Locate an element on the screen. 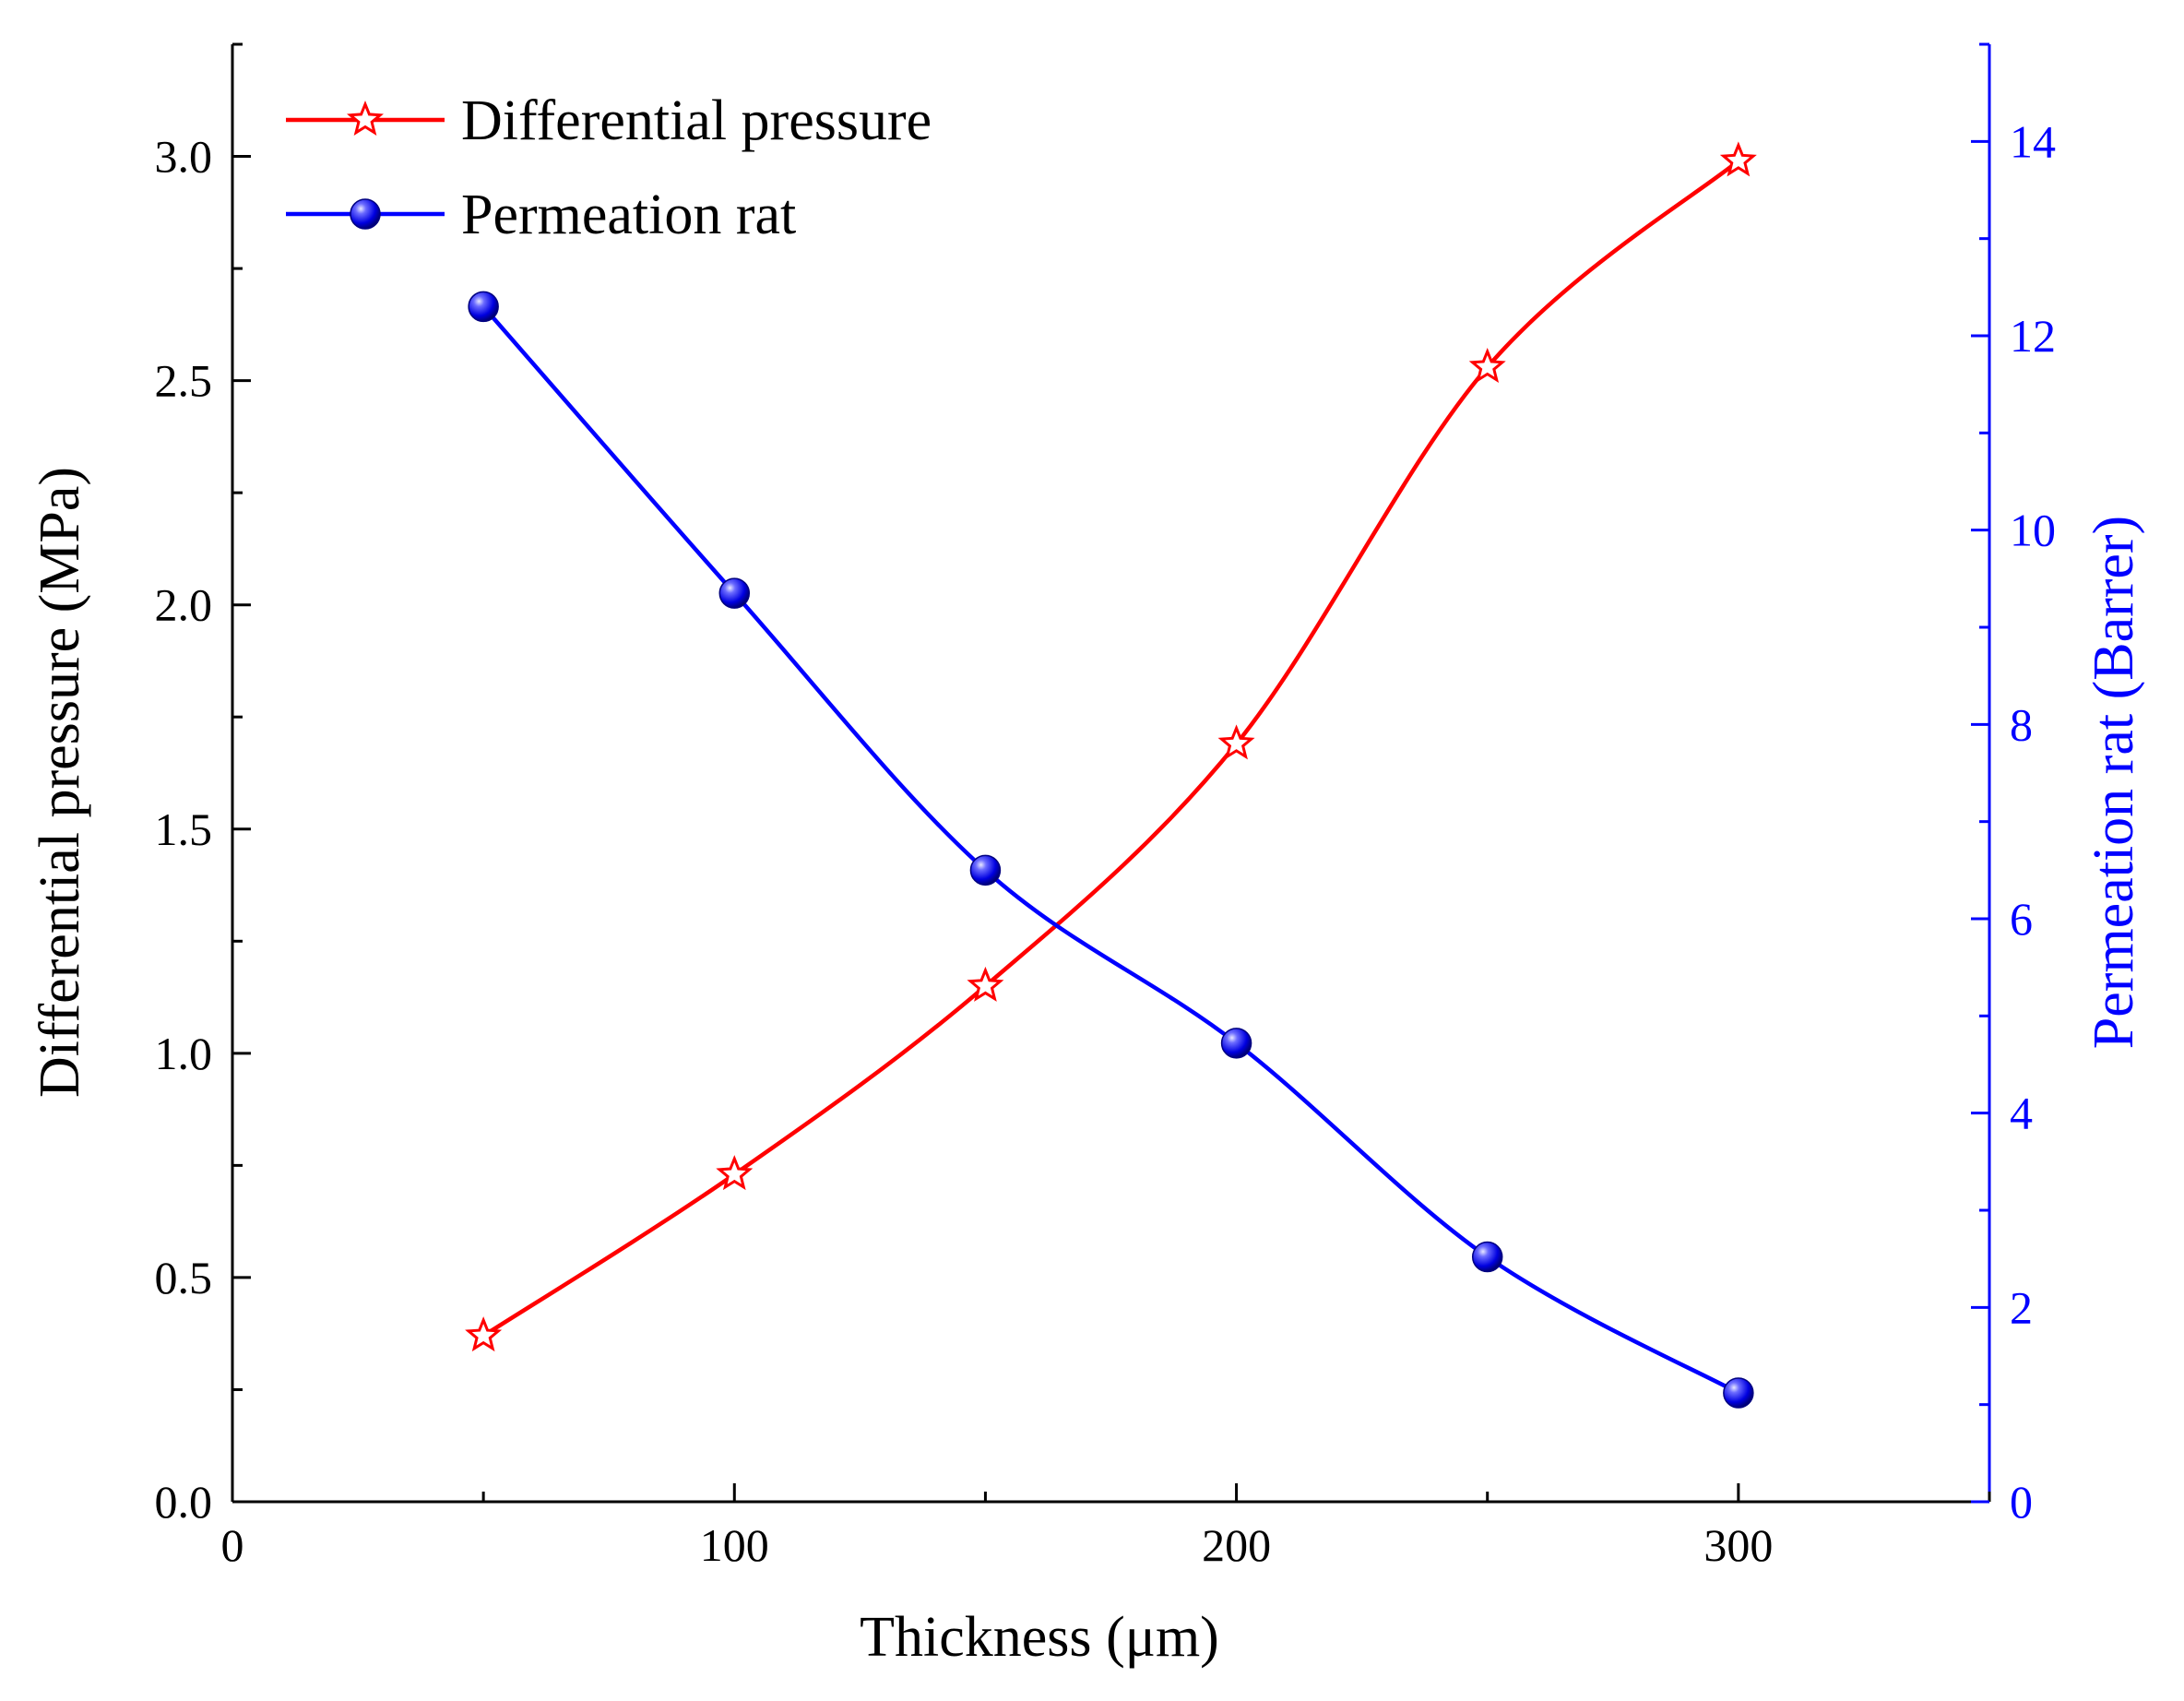  y-right-tick-label: 14 is located at coordinates (2033, 141).